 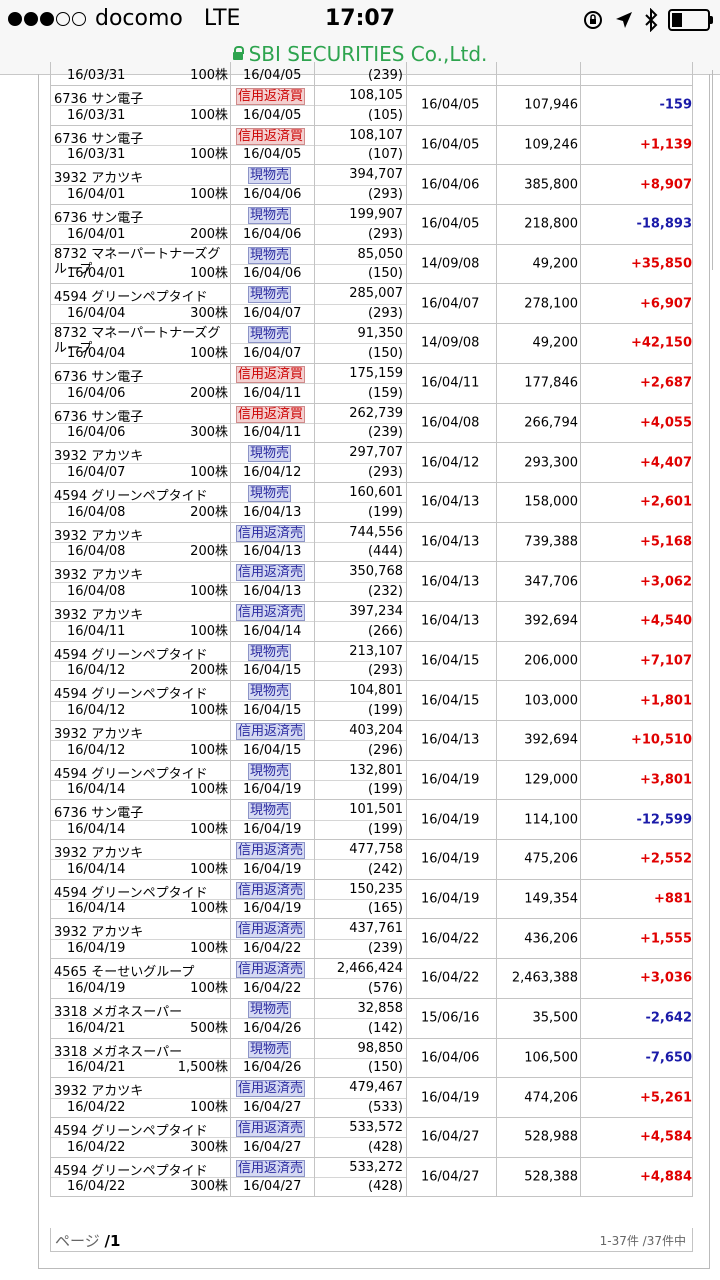 What do you see at coordinates (96, 869) in the screenshot?
I see `buy-date: 16/04/14` at bounding box center [96, 869].